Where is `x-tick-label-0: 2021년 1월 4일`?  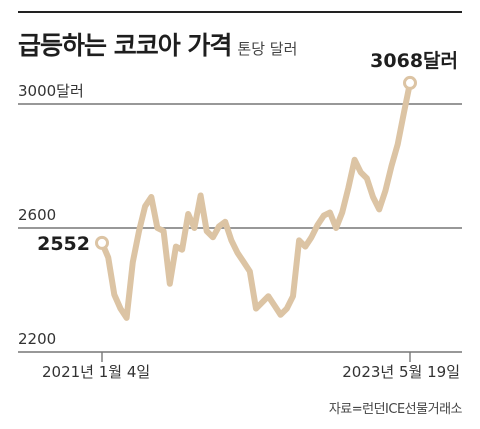 x-tick-label-0: 2021년 1월 4일 is located at coordinates (96, 372).